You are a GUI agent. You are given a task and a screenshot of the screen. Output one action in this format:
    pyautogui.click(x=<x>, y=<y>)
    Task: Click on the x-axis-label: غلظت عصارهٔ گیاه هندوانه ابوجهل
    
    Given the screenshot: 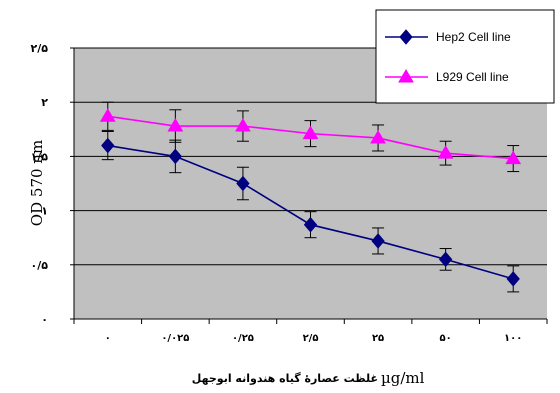 What is the action you would take?
    pyautogui.click(x=285, y=378)
    